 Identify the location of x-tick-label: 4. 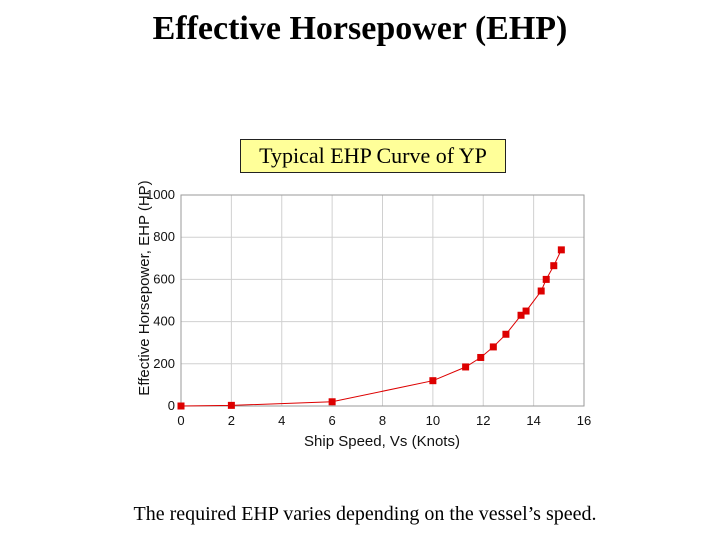
(281, 420).